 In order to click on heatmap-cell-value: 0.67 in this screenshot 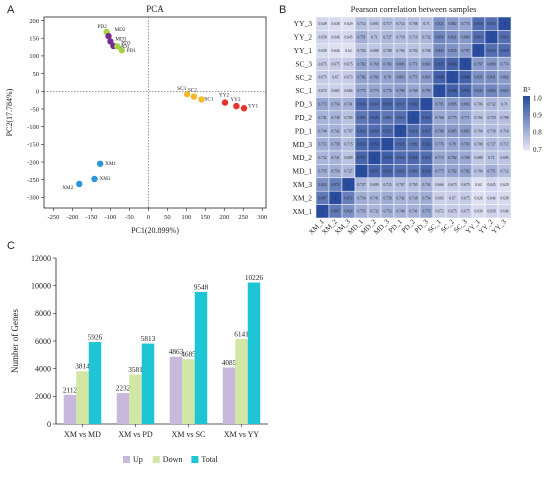, I will do `click(452, 198)`.